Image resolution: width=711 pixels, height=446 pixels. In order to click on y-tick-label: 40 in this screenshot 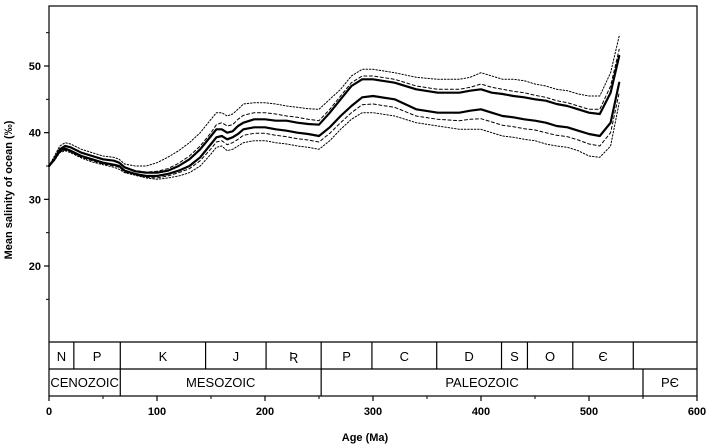, I will do `click(35, 134)`.